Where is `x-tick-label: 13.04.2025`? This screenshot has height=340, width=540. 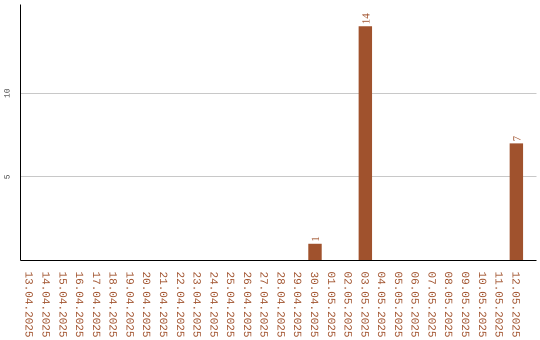 x-tick-label: 13.04.2025 is located at coordinates (28, 305).